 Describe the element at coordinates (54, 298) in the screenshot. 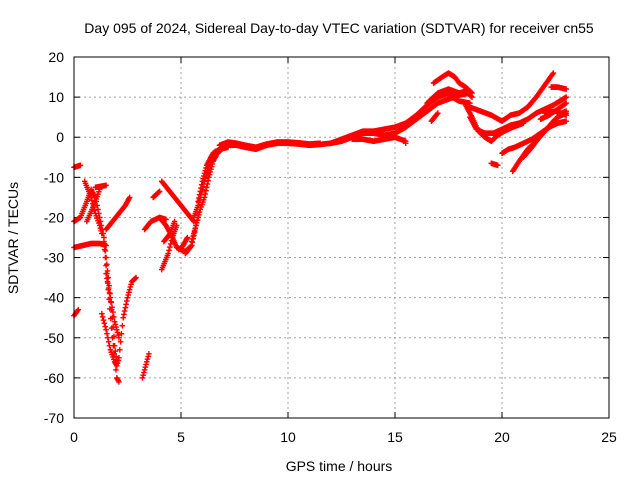

I see `y-tick-label: -40` at that location.